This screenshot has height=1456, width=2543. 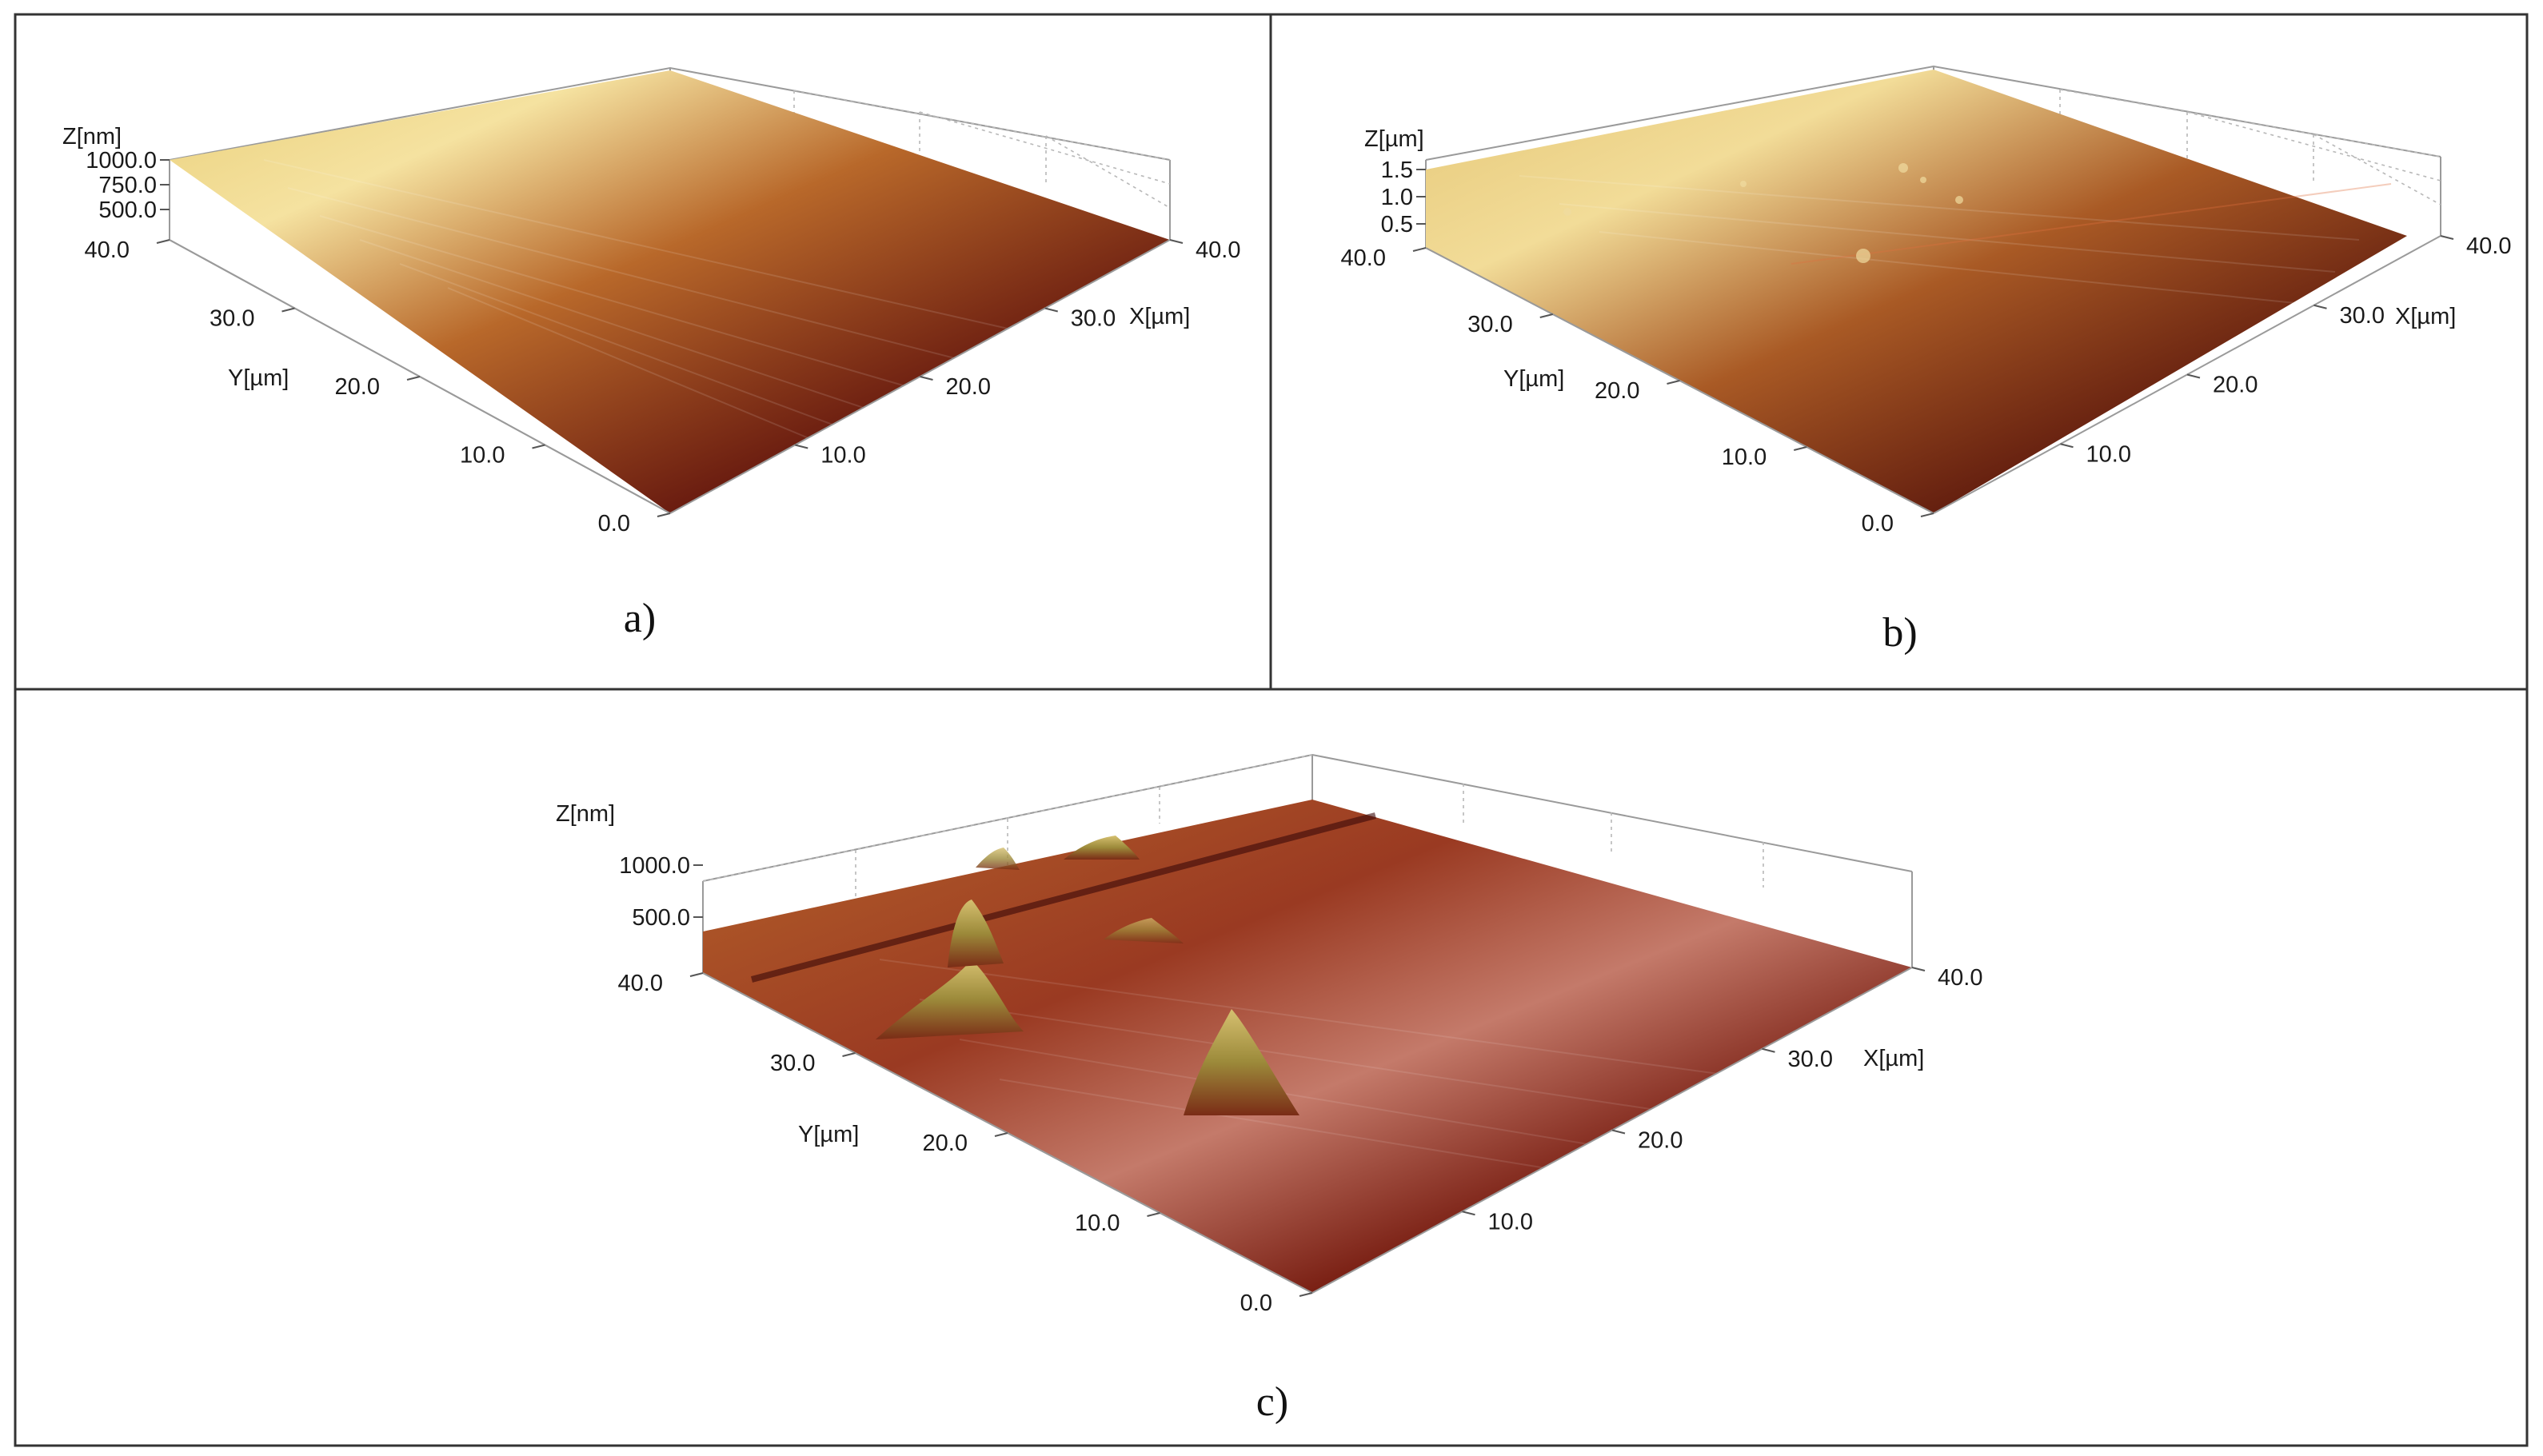 I want to click on surface-b, so click(x=1916, y=291).